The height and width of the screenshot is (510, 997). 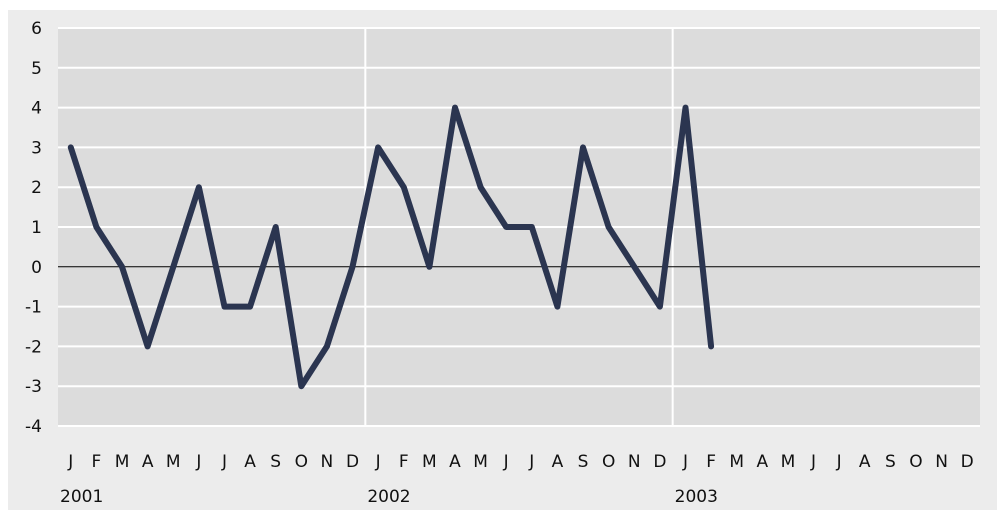 What do you see at coordinates (36, 268) in the screenshot?
I see `y-tick-label: 0` at bounding box center [36, 268].